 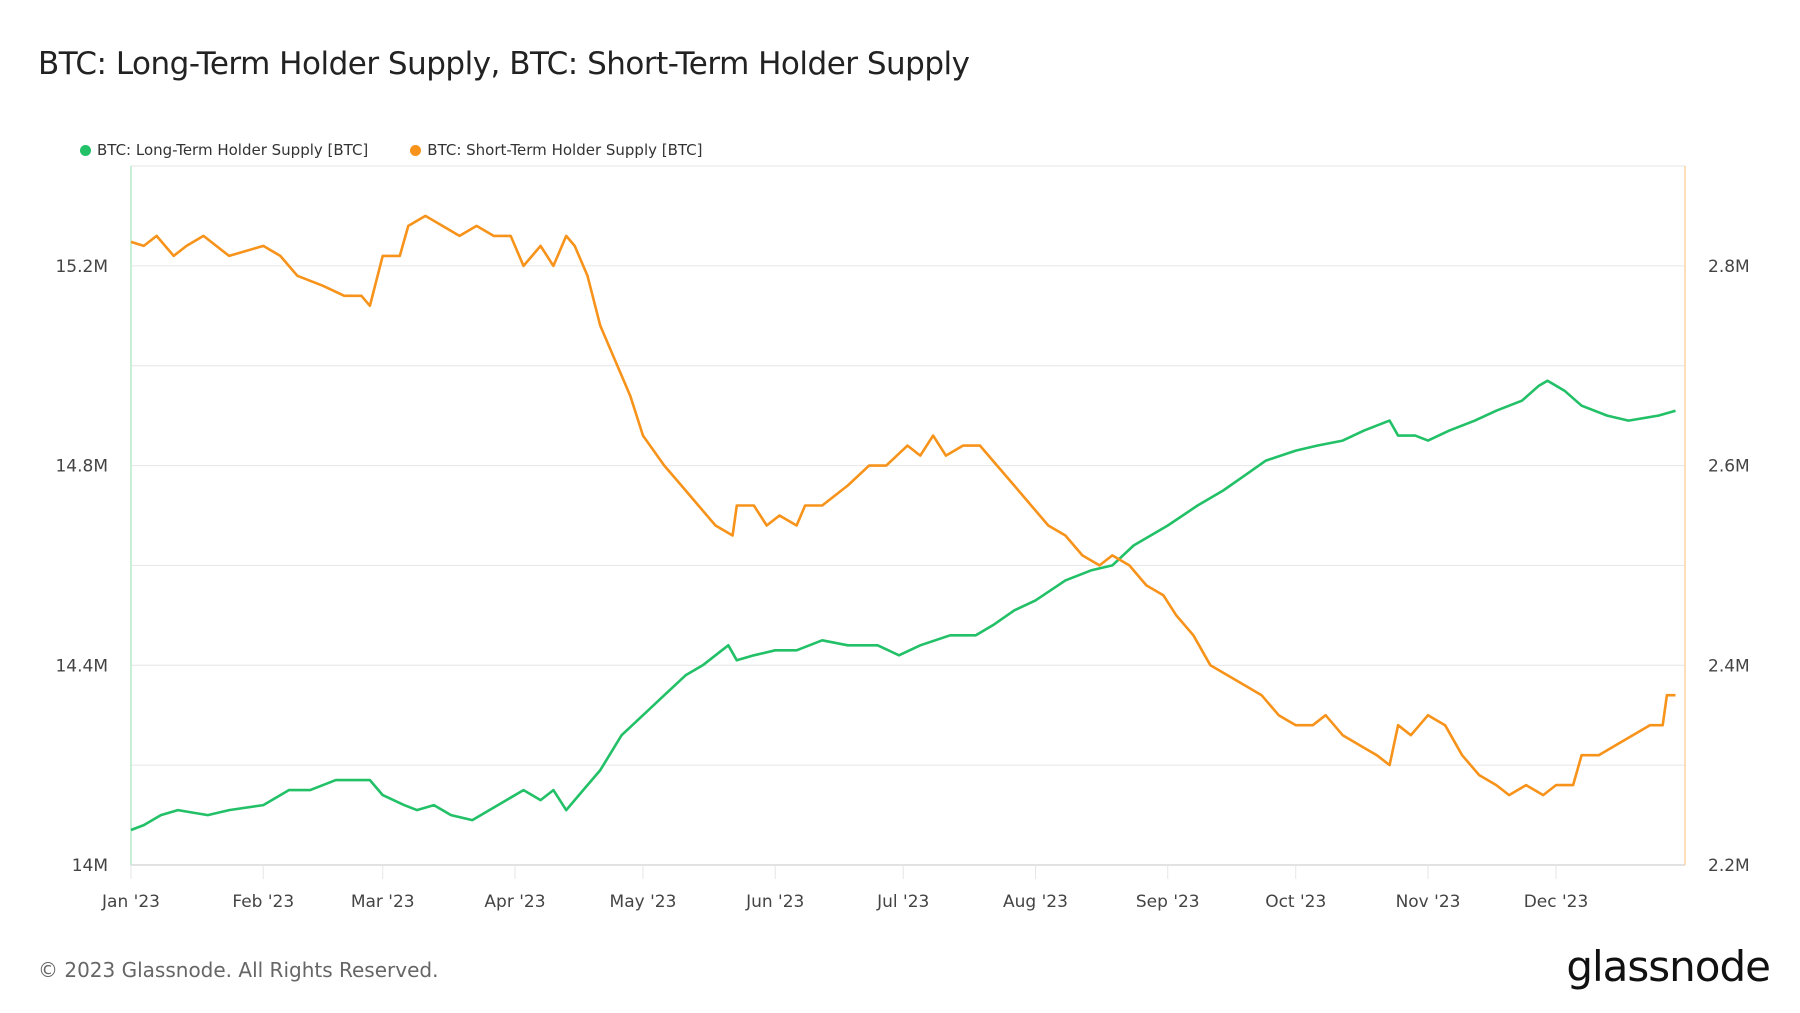 I want to click on y-right-tick-label: 2.8M, so click(x=1729, y=267).